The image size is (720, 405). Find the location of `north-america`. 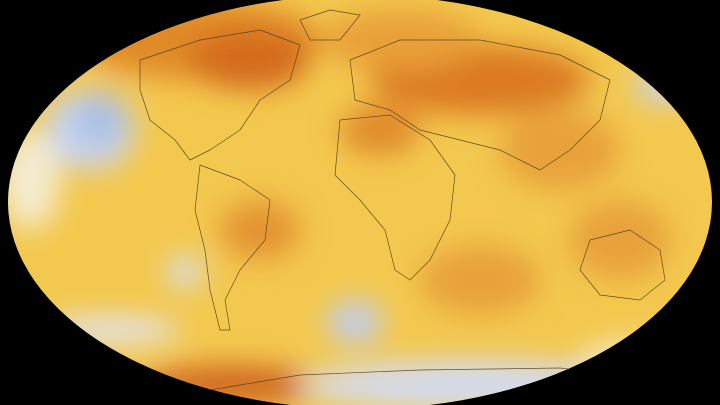

north-america is located at coordinates (220, 95).